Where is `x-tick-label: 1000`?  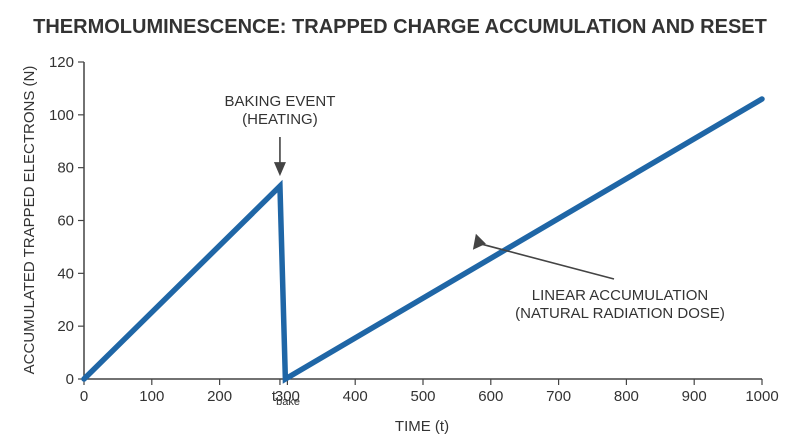 x-tick-label: 1000 is located at coordinates (761, 396).